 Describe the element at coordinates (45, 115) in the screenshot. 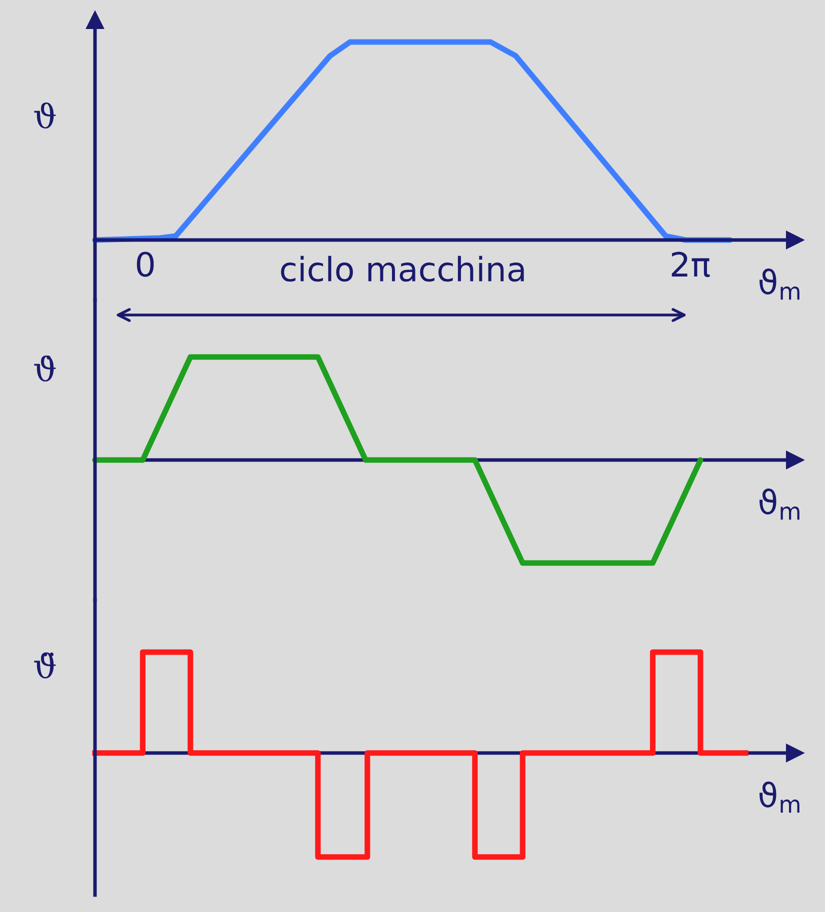

I see `y-axis-title: ϑ` at that location.